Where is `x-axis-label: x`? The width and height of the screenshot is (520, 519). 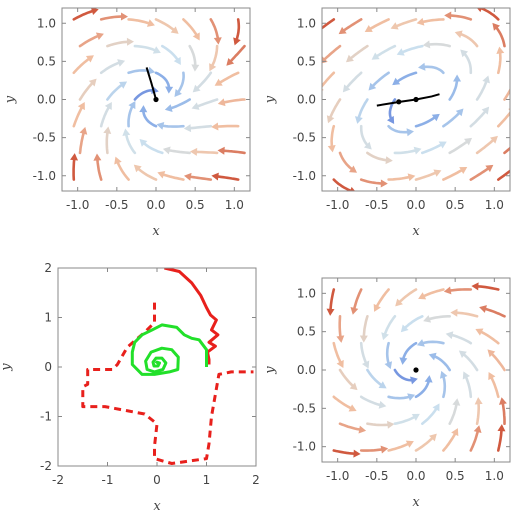 x-axis-label: x is located at coordinates (416, 502).